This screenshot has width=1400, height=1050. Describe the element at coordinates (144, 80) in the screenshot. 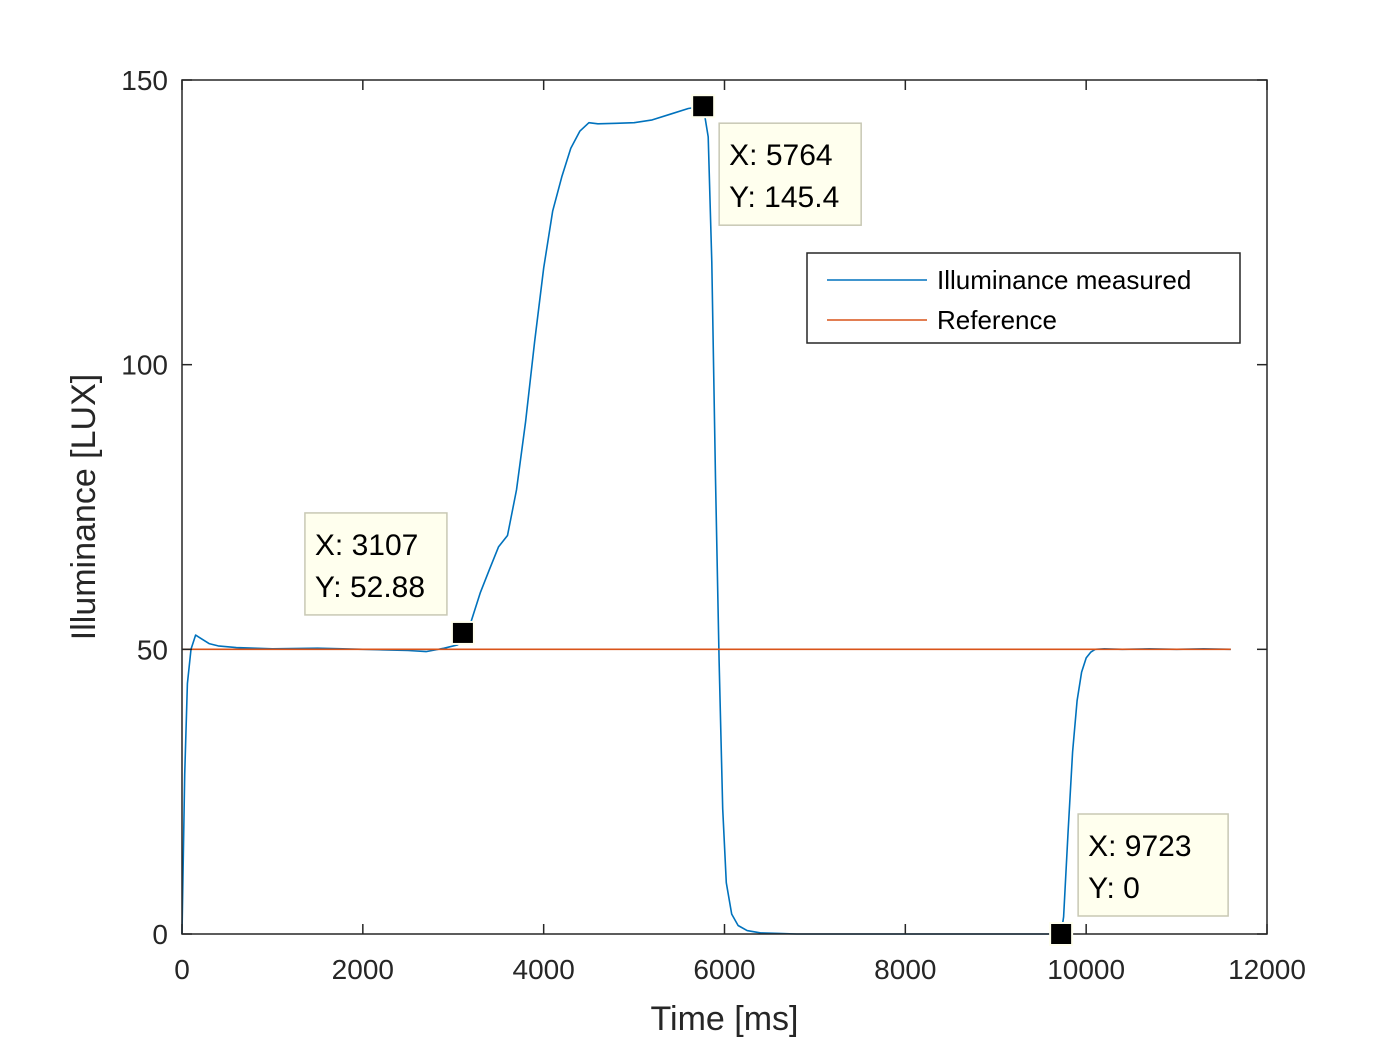

I see `y-tick-label: 150` at that location.